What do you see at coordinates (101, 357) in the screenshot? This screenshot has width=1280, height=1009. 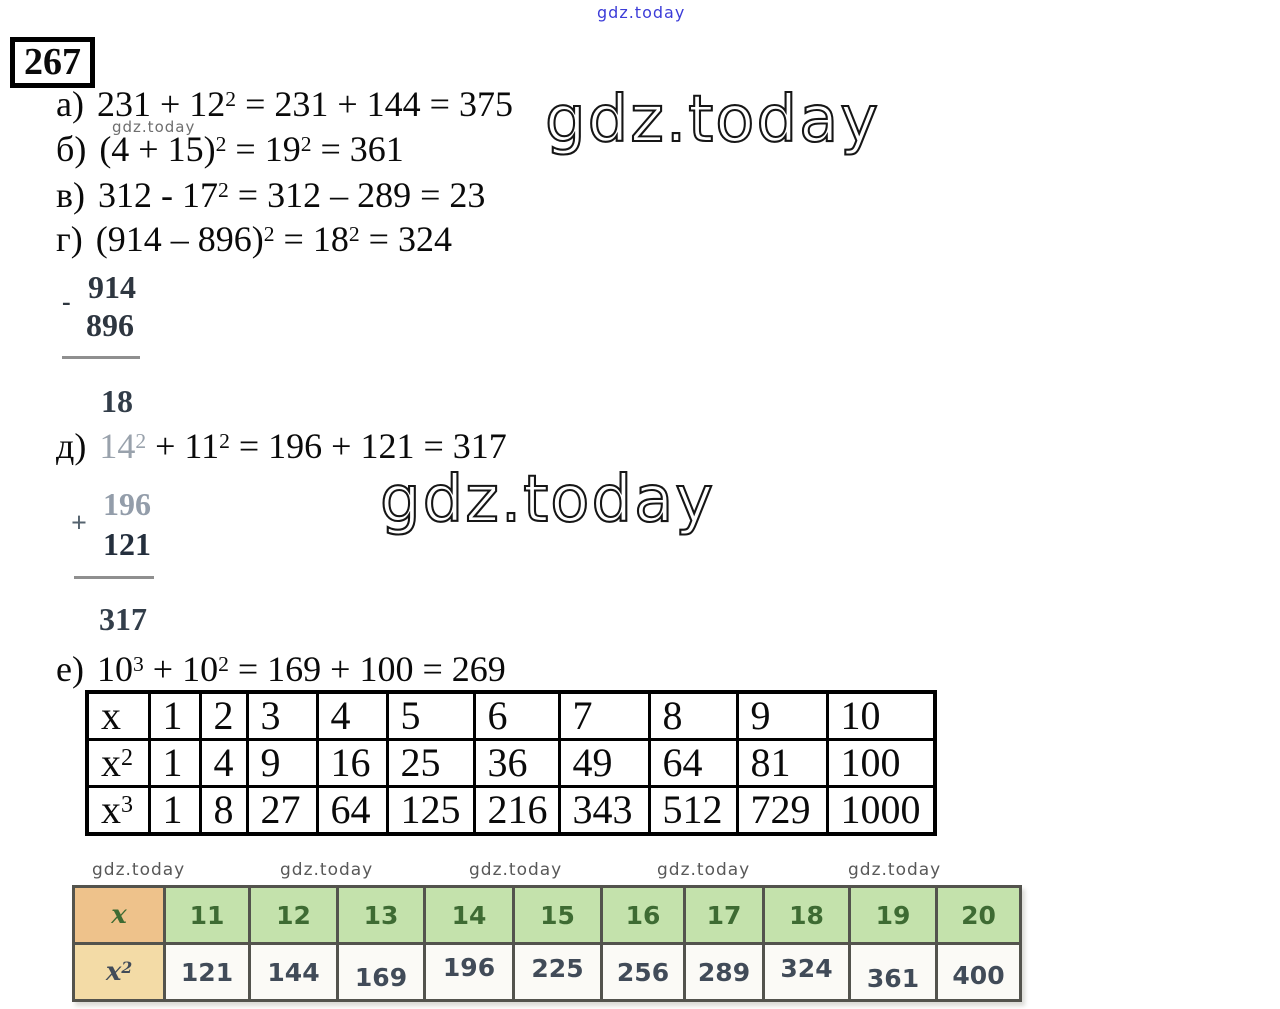 I see `subtraction-rule` at bounding box center [101, 357].